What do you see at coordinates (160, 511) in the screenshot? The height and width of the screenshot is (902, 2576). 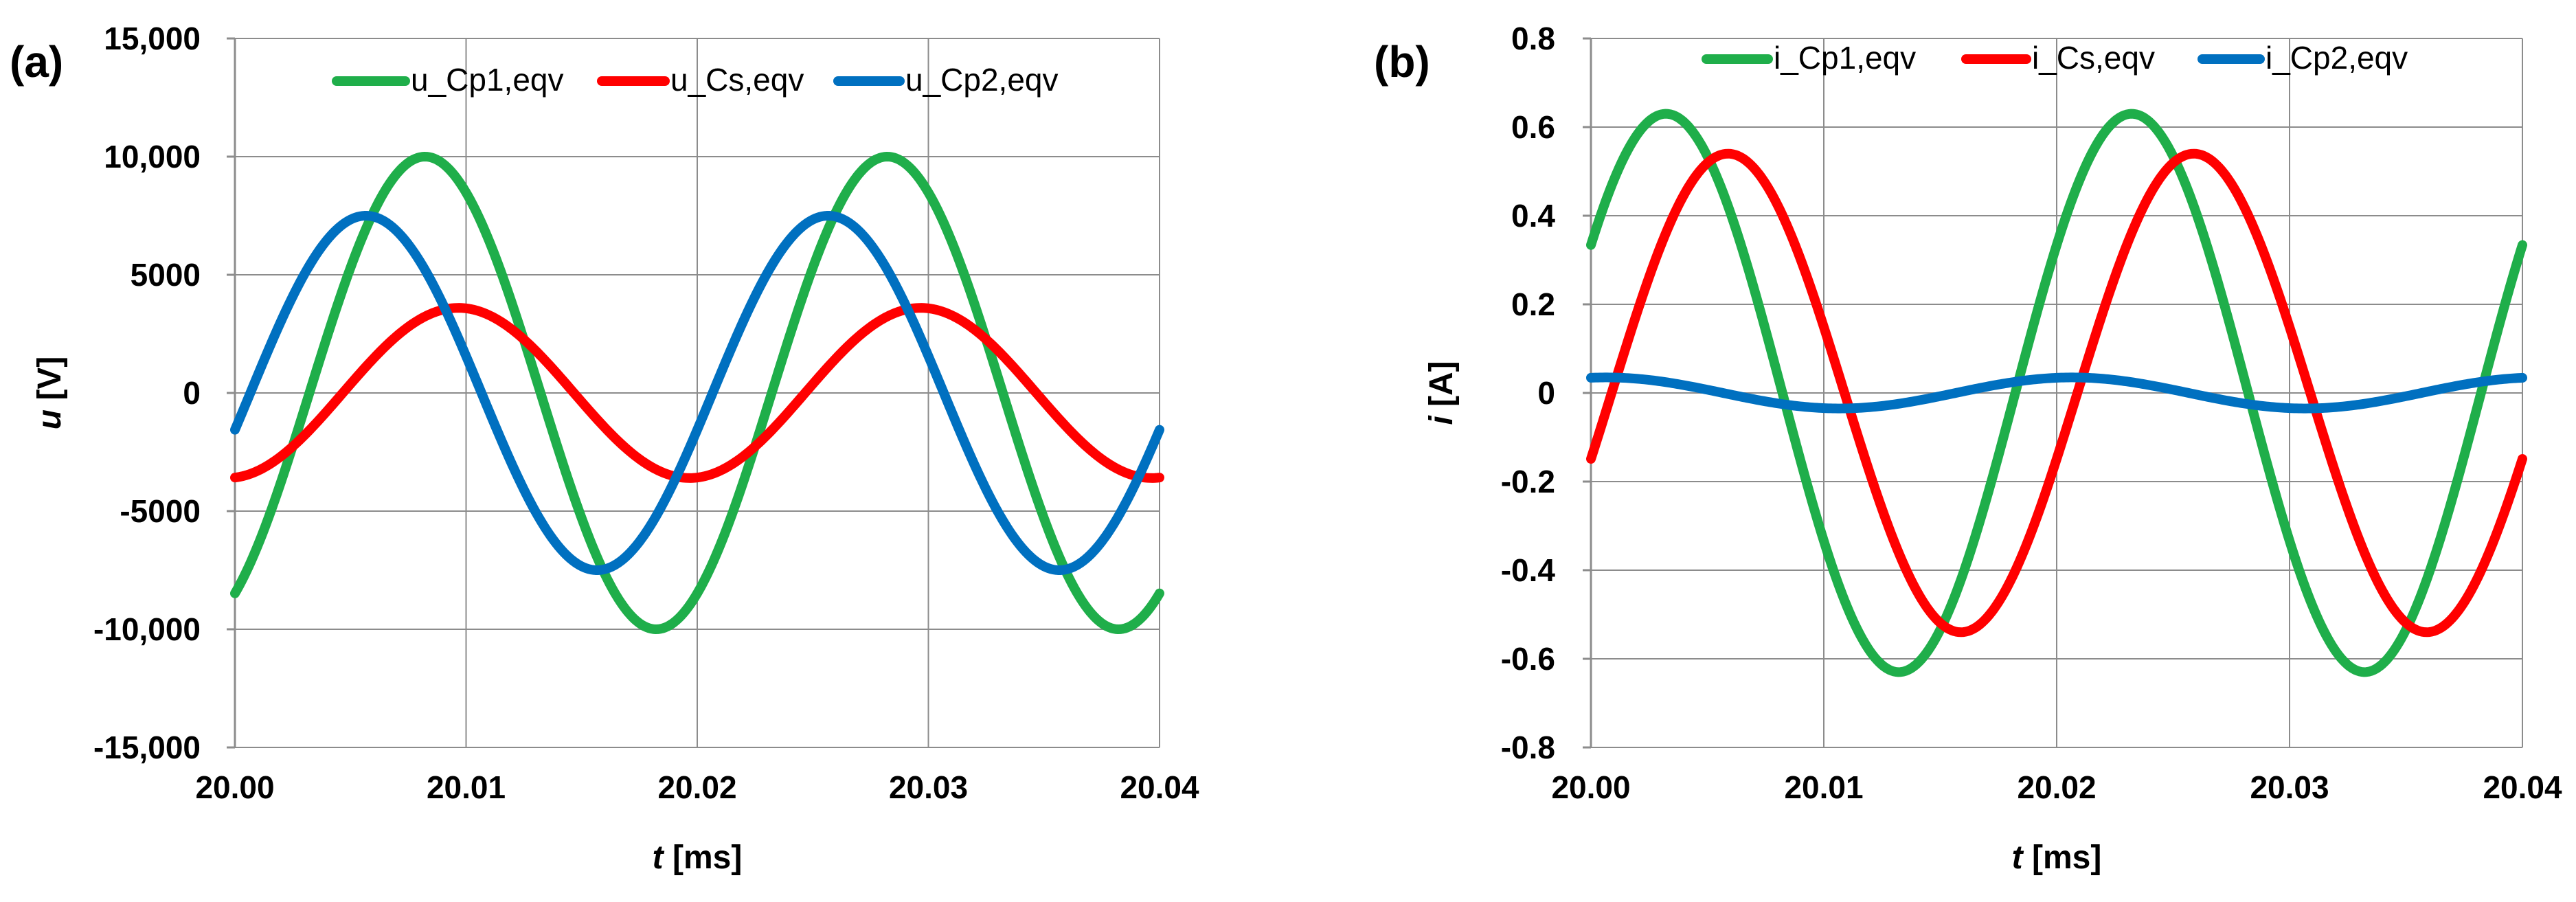 I see `y-tick-label: -5000` at bounding box center [160, 511].